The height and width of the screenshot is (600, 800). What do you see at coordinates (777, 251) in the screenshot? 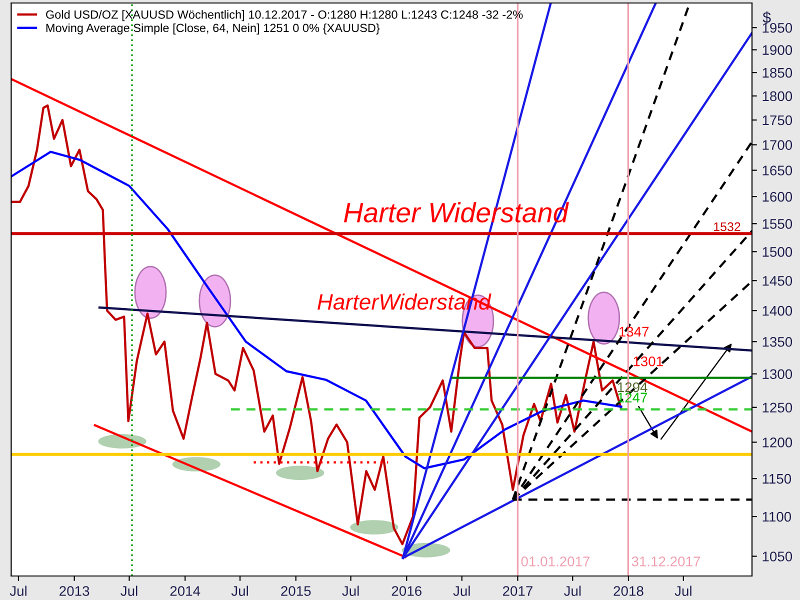
I see `y-tick-label: 1500` at bounding box center [777, 251].